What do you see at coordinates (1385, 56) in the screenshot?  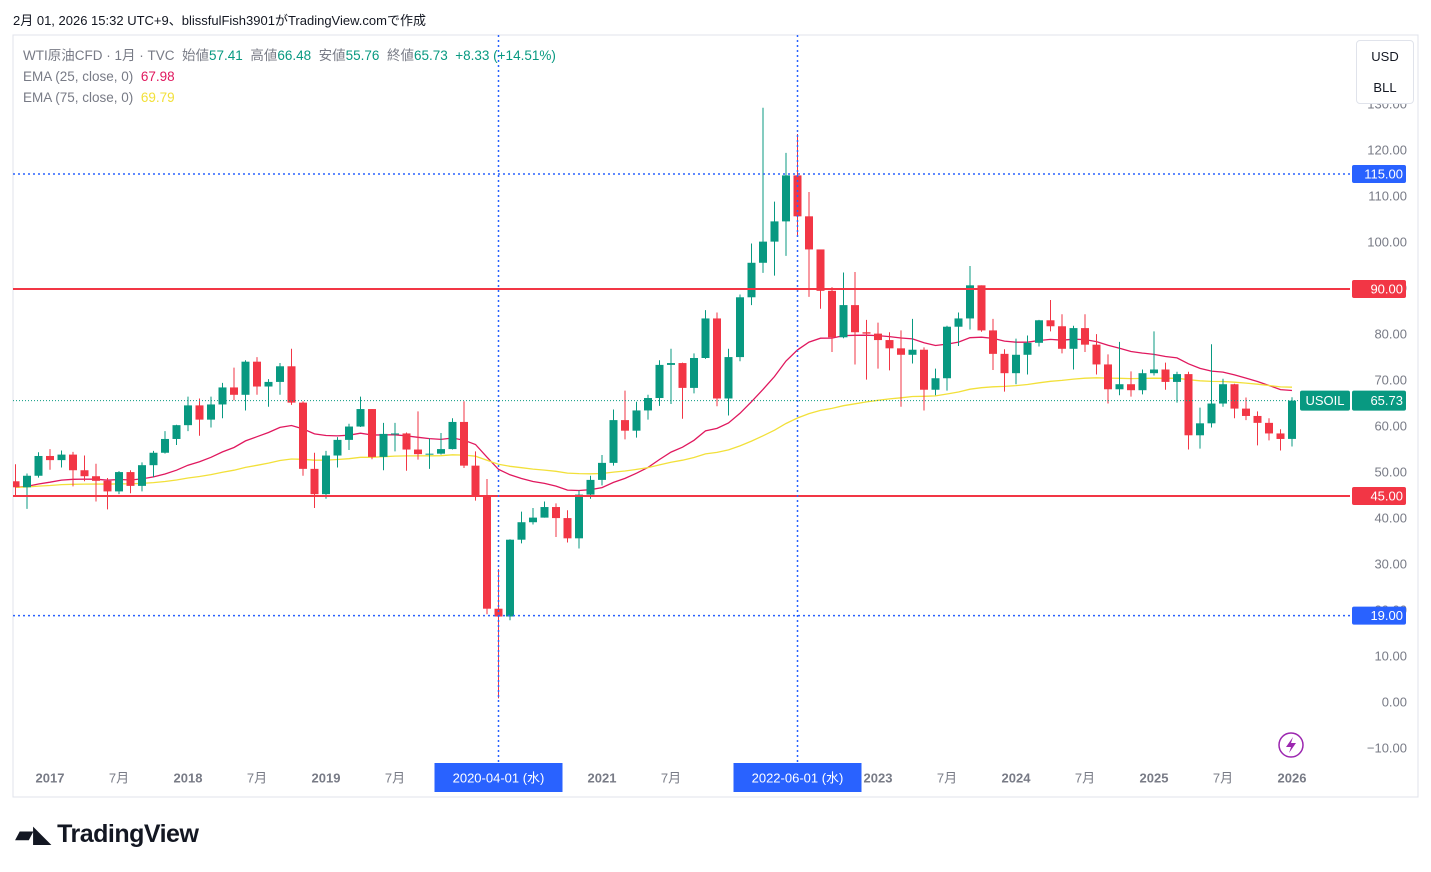 I see `currency: USD` at bounding box center [1385, 56].